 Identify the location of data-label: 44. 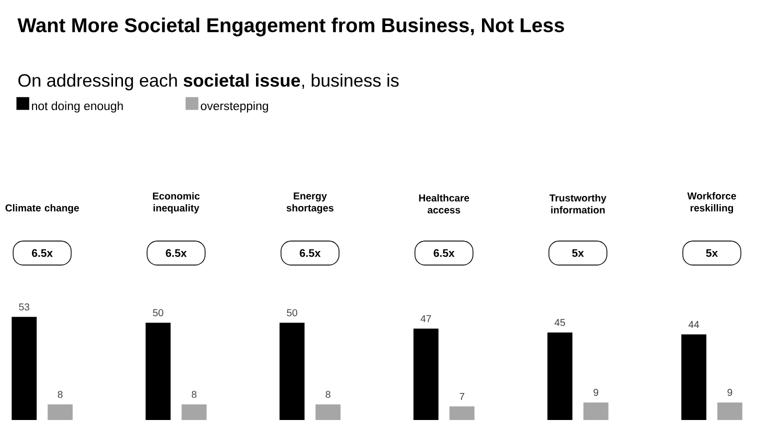
(694, 324).